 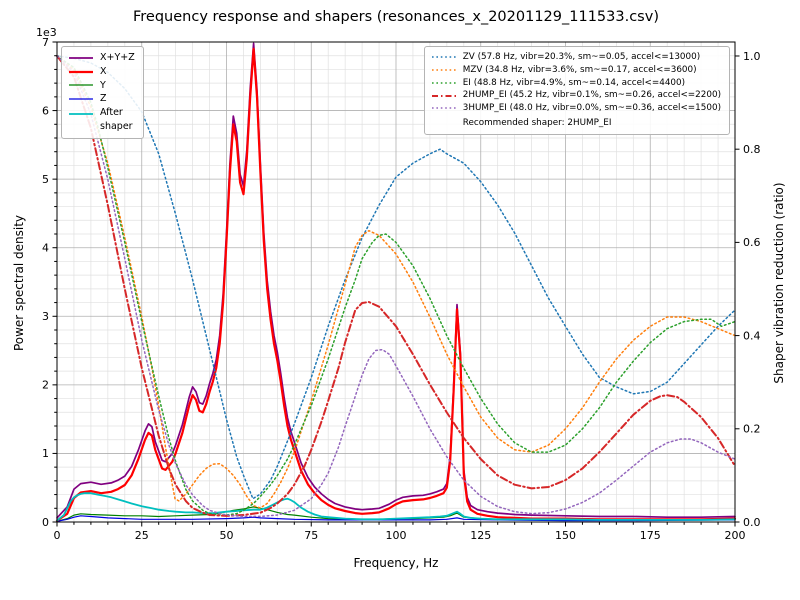 I want to click on x-axis-label: Frequency, Hz, so click(x=396, y=563).